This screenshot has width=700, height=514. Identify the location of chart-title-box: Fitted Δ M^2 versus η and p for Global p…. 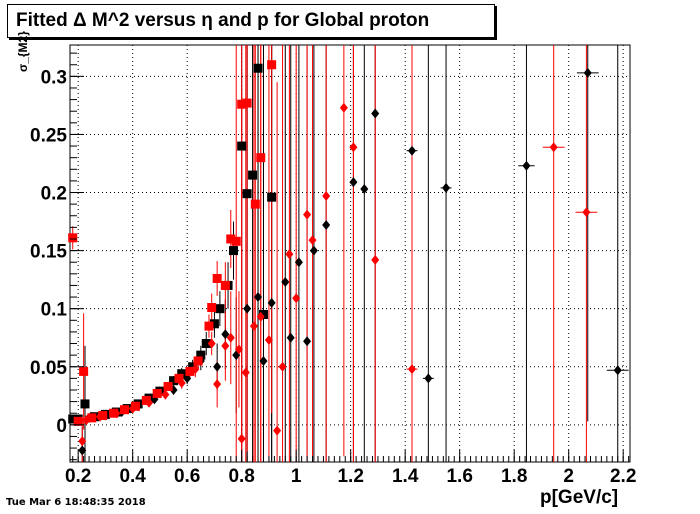
(251, 21).